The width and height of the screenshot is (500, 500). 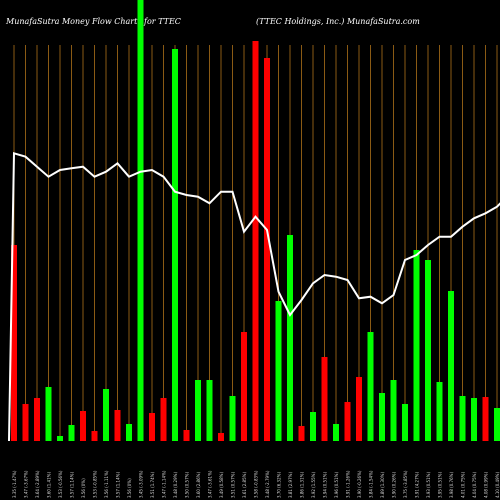 What do you see at coordinates (187, 485) in the screenshot?
I see `x-tick-label: 3.50 (0.57%)` at bounding box center [187, 485].